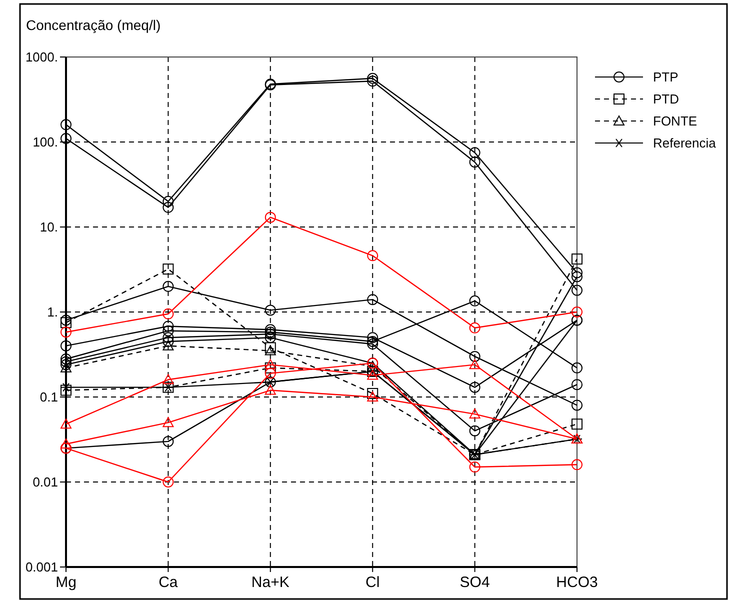 The height and width of the screenshot is (604, 730). I want to click on y-axis-title: Concentração (meq/l), so click(93, 25).